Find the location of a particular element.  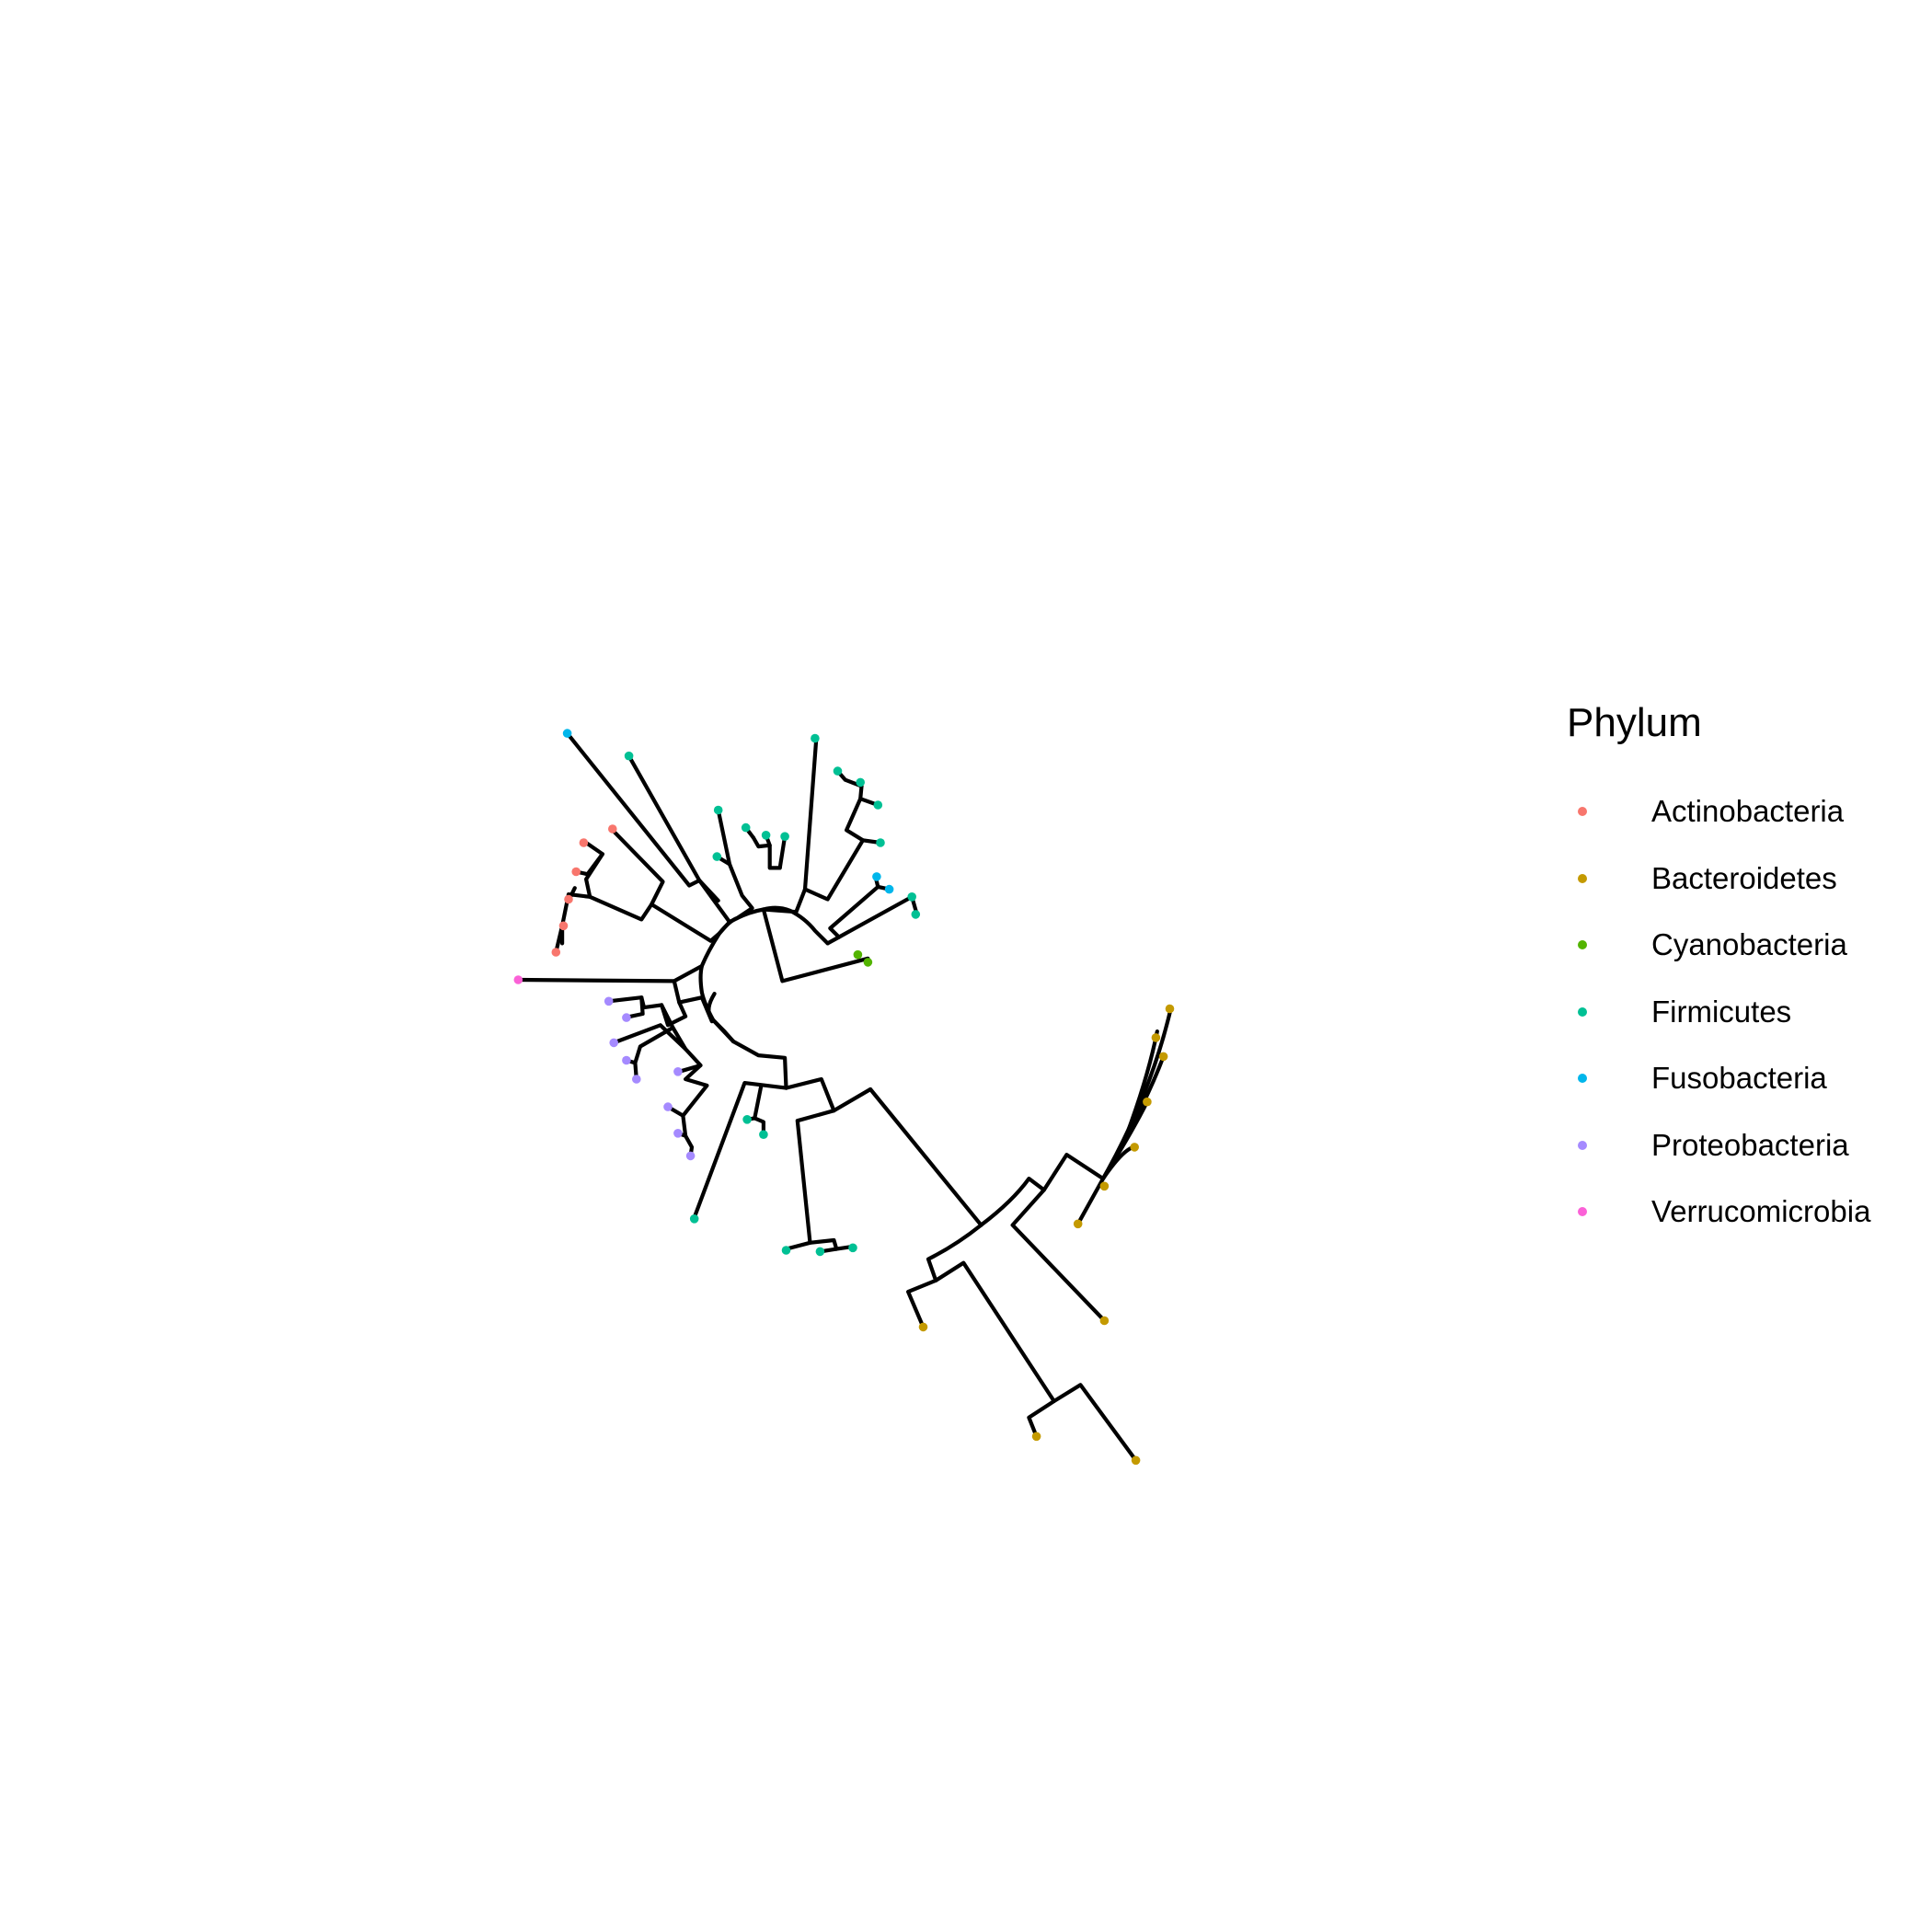

legend-label: Cyanobacteria is located at coordinates (1749, 945).